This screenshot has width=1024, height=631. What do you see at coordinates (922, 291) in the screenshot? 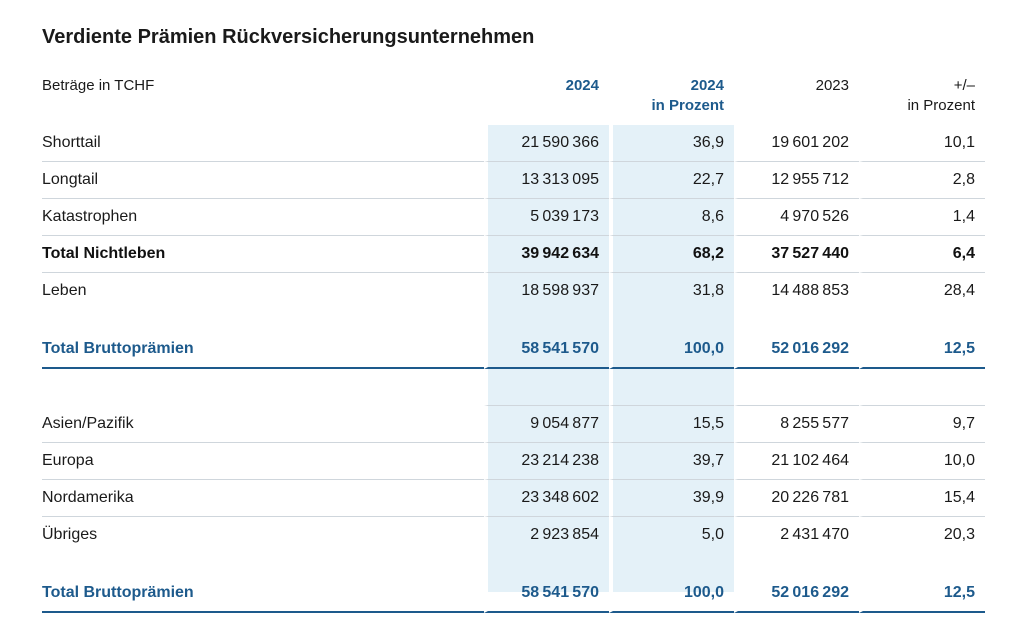
I see `cell-change: 28,4` at bounding box center [922, 291].